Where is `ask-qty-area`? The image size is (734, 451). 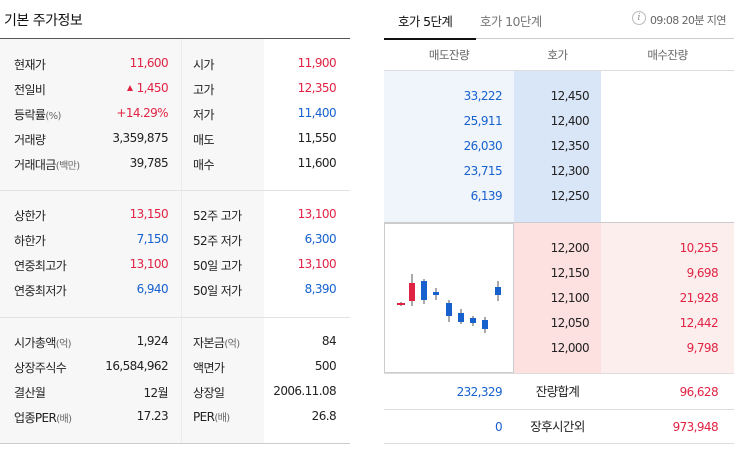 ask-qty-area is located at coordinates (449, 147).